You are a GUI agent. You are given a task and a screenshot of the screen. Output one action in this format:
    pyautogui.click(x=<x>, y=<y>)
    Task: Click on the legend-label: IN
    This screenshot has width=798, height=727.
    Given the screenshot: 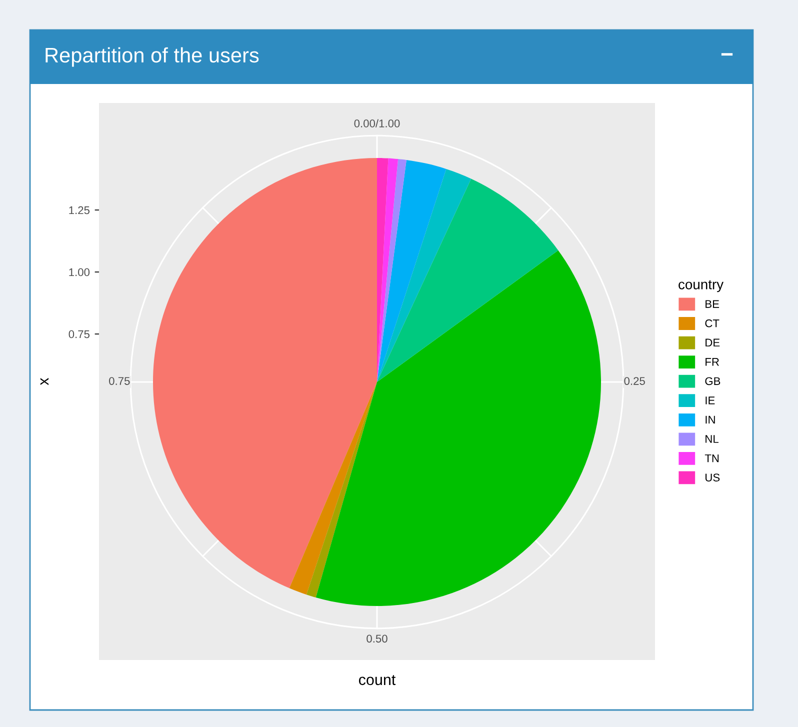 What is the action you would take?
    pyautogui.click(x=710, y=420)
    